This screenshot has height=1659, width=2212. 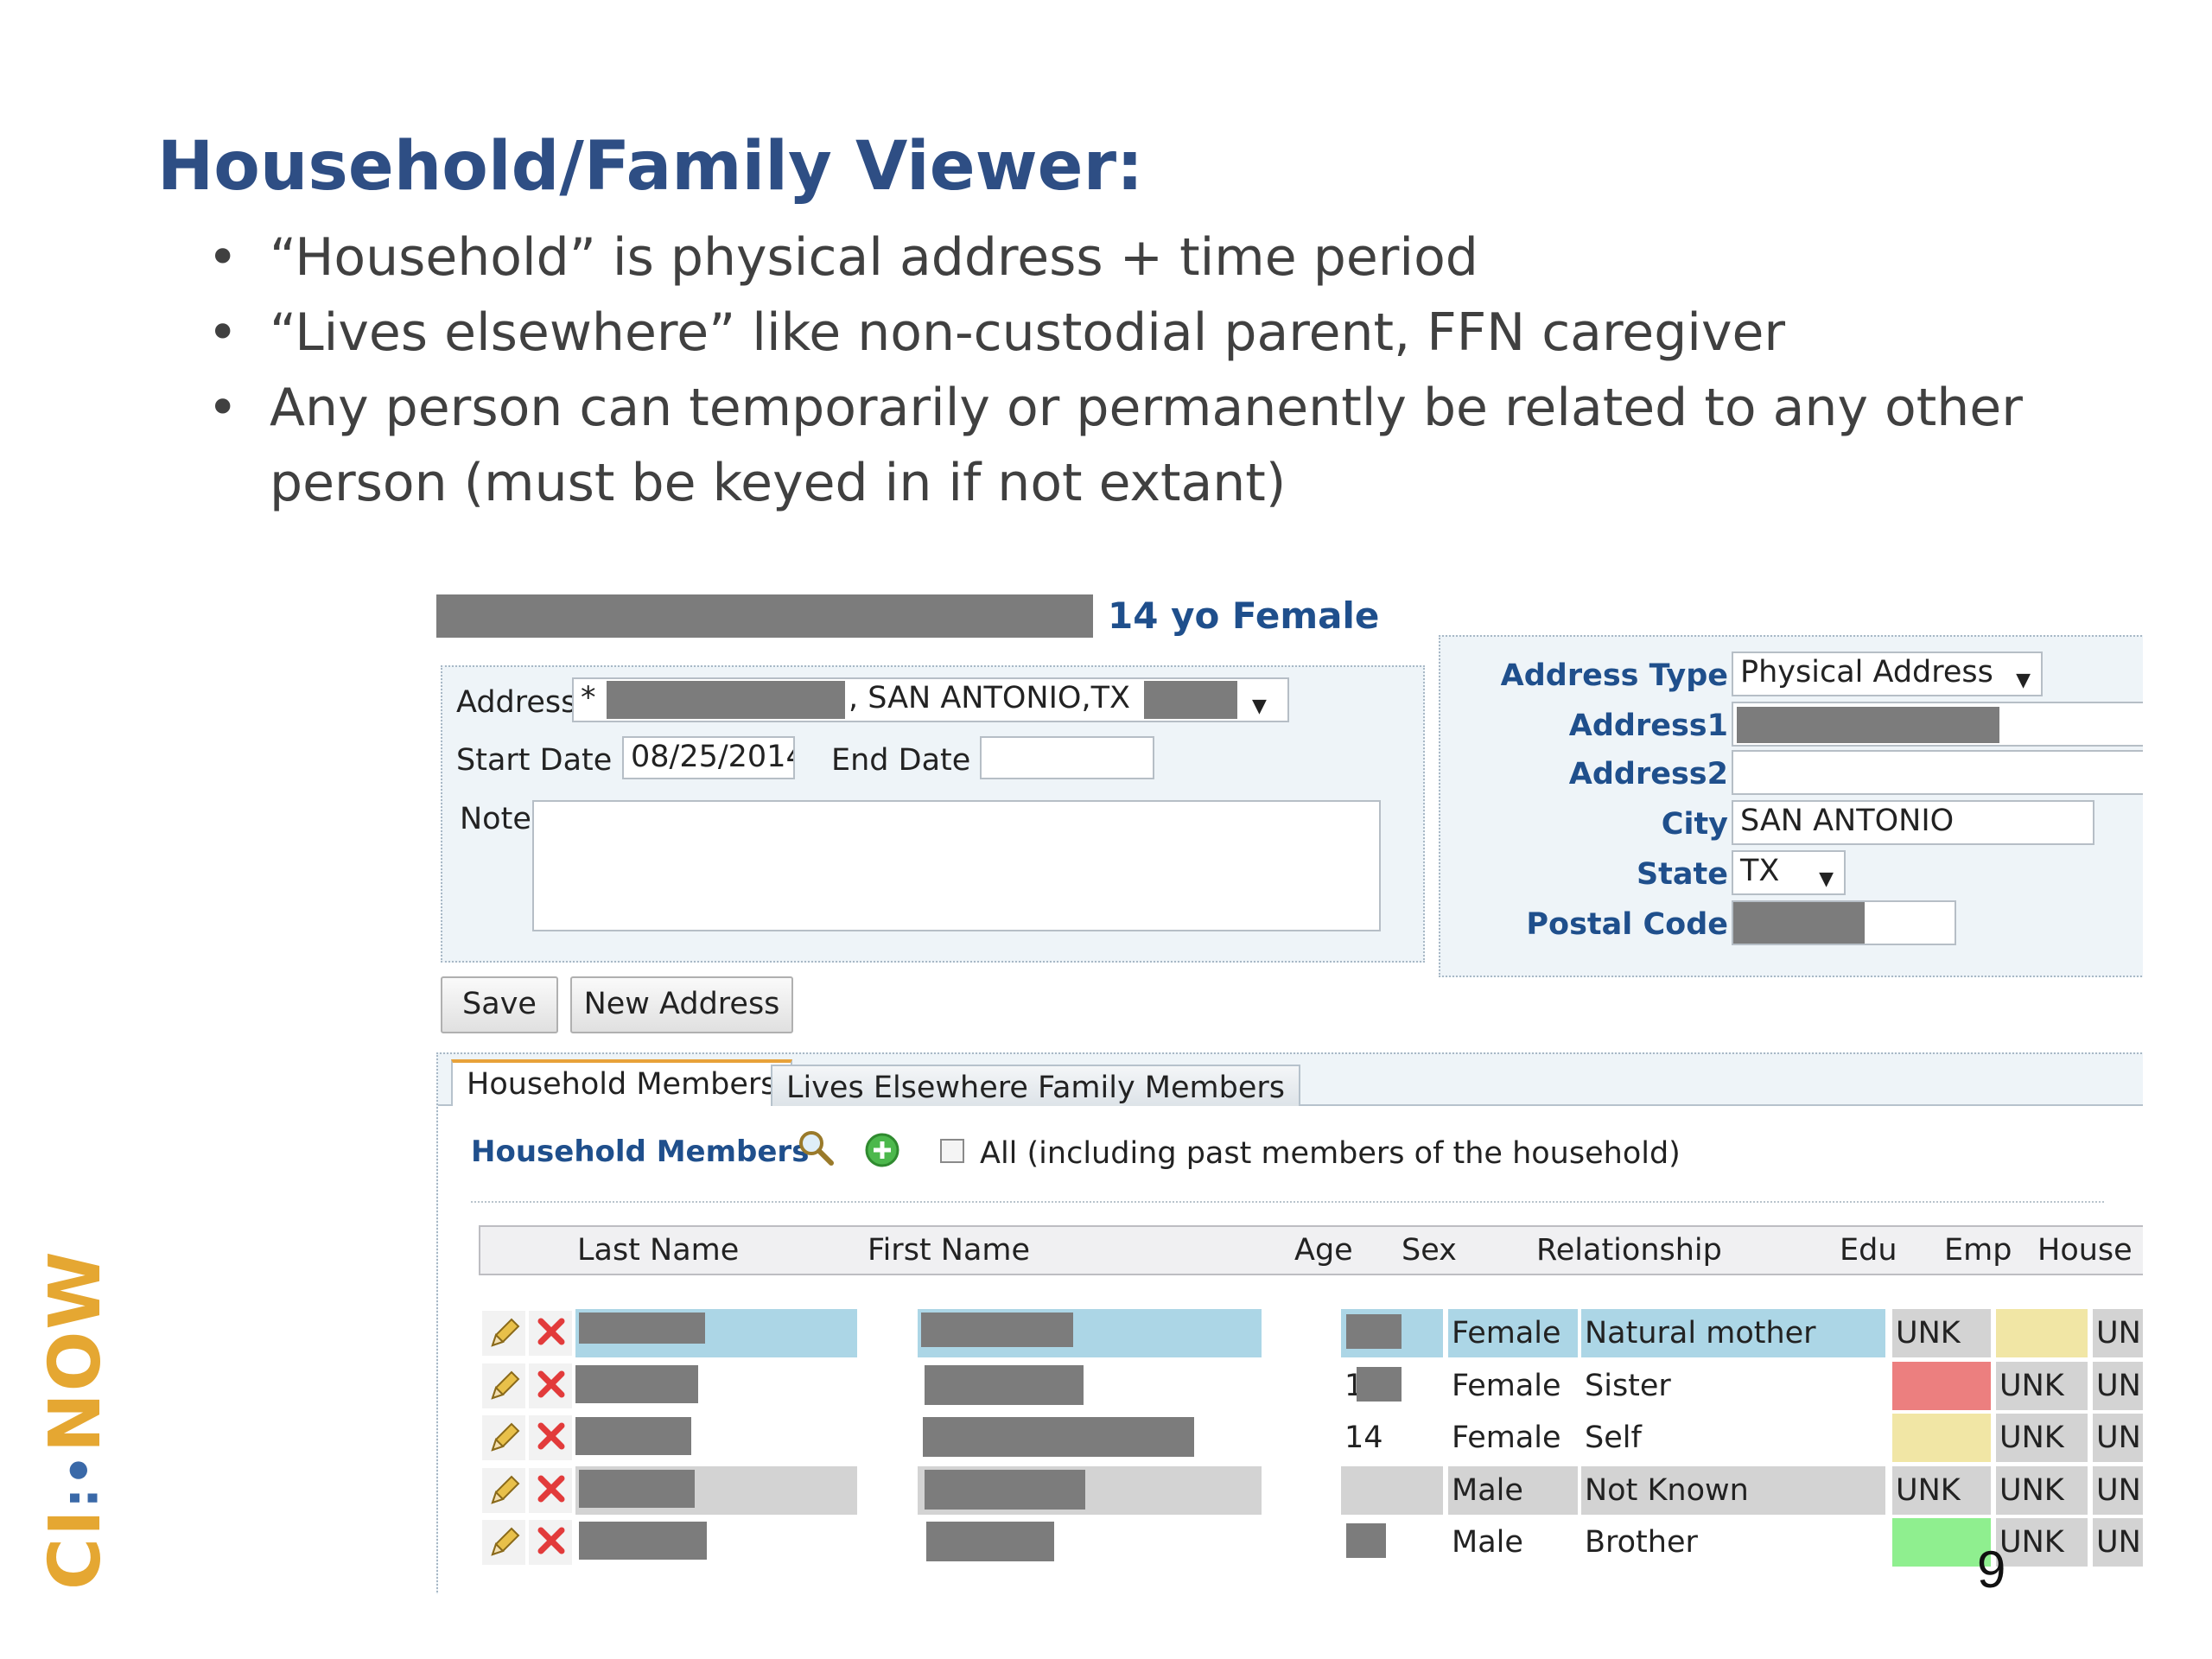 What do you see at coordinates (1312, 1387) in the screenshot?
I see `table-row: 1FemaleSisterUNKUNK` at bounding box center [1312, 1387].